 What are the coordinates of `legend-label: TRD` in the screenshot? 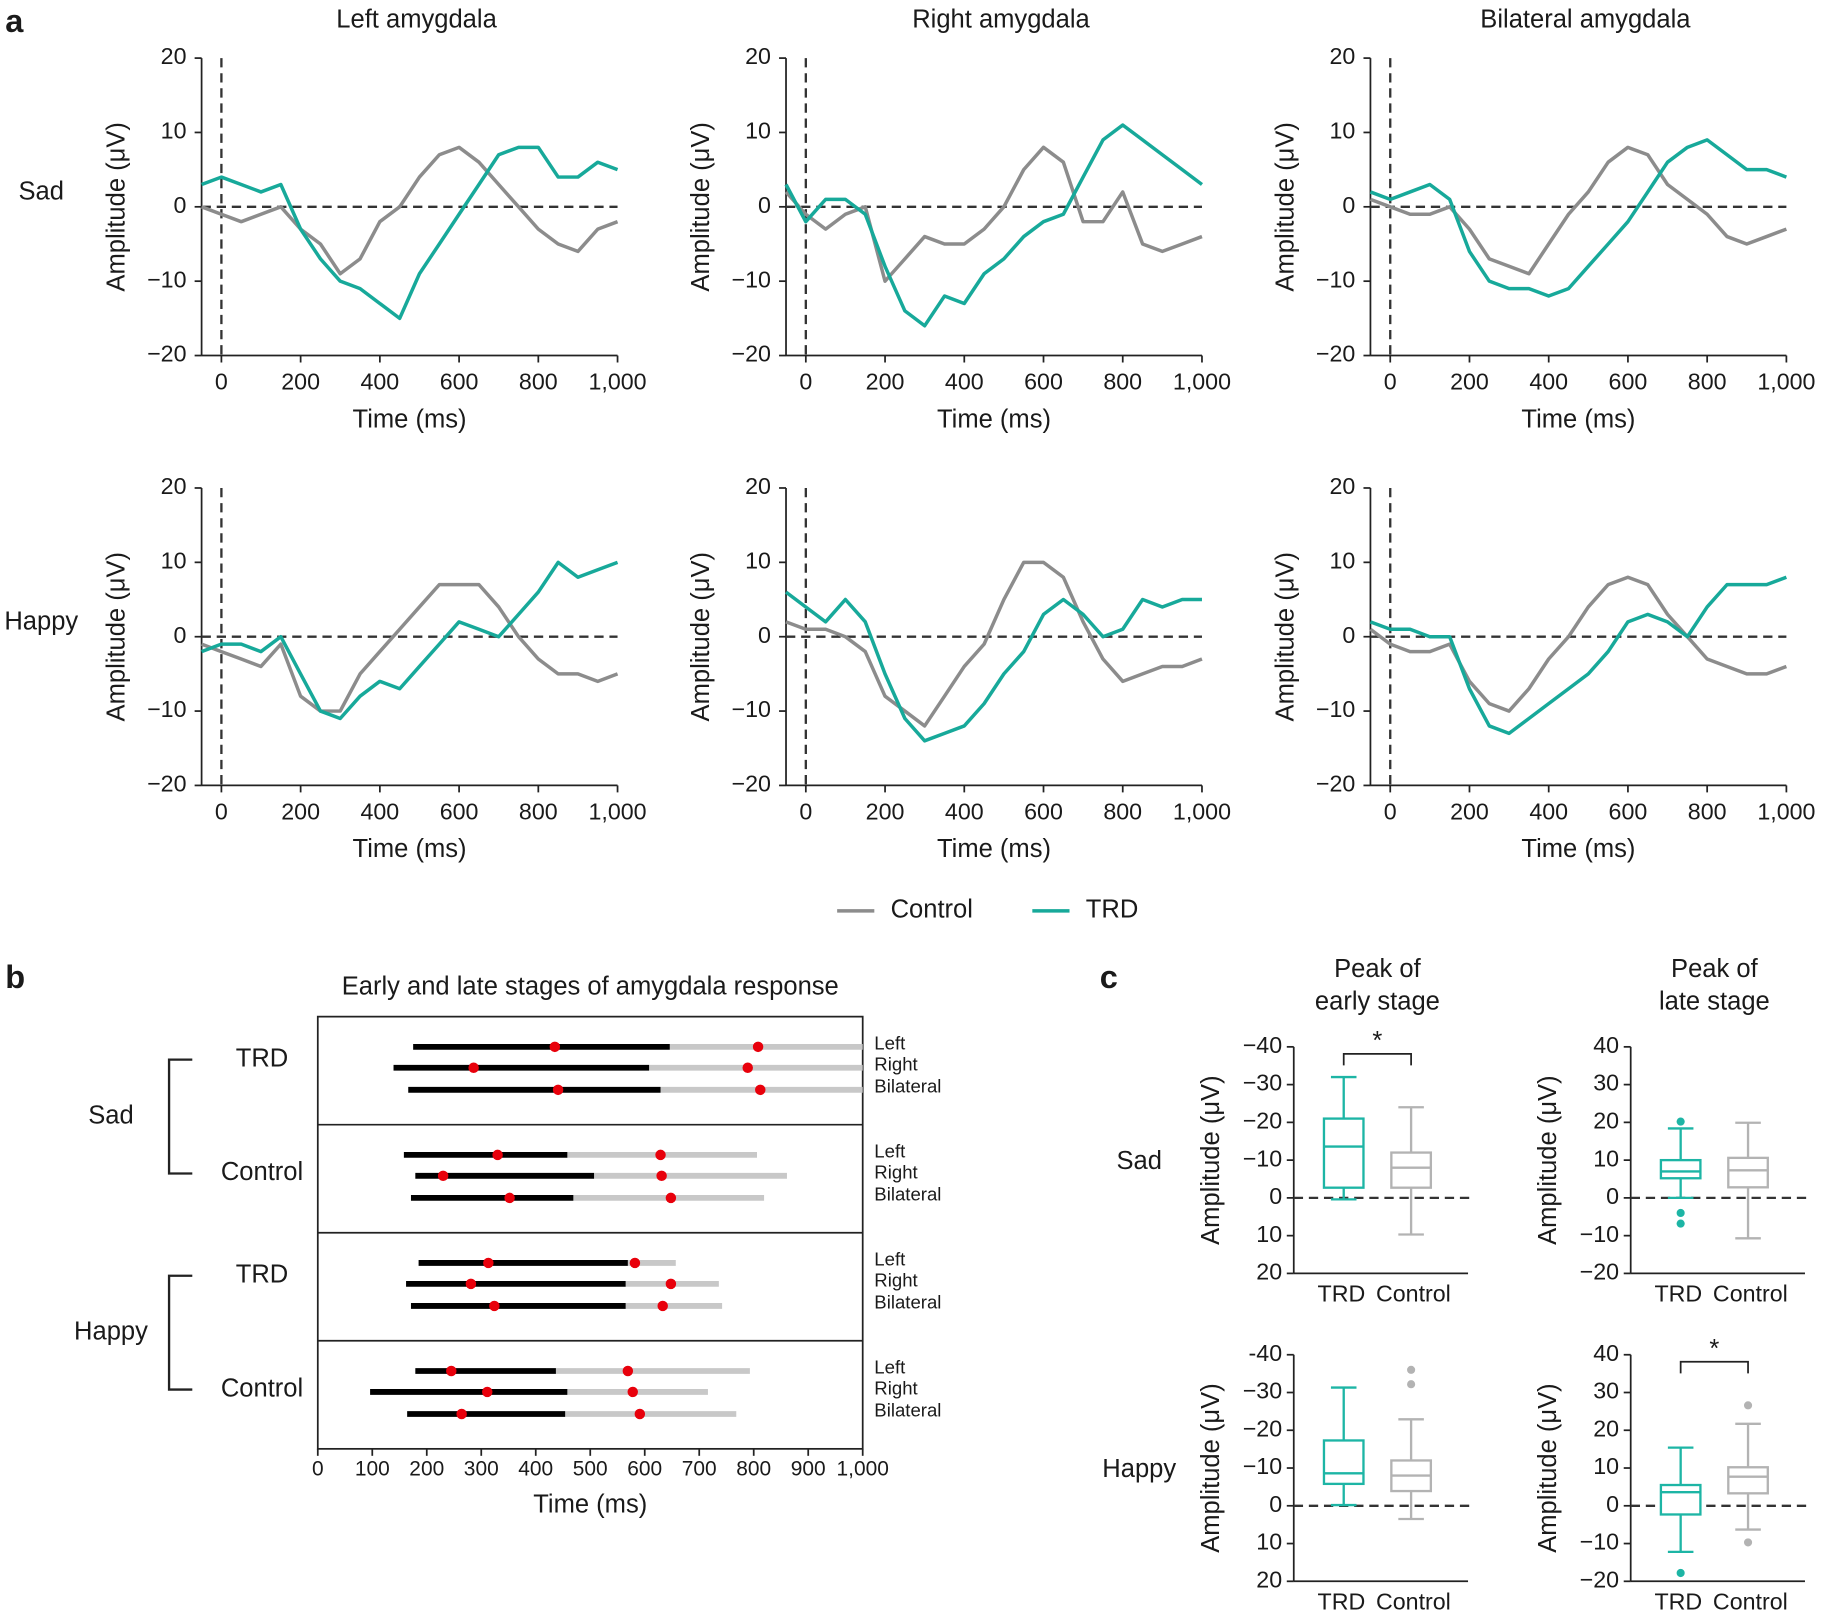 It's located at (1112, 910).